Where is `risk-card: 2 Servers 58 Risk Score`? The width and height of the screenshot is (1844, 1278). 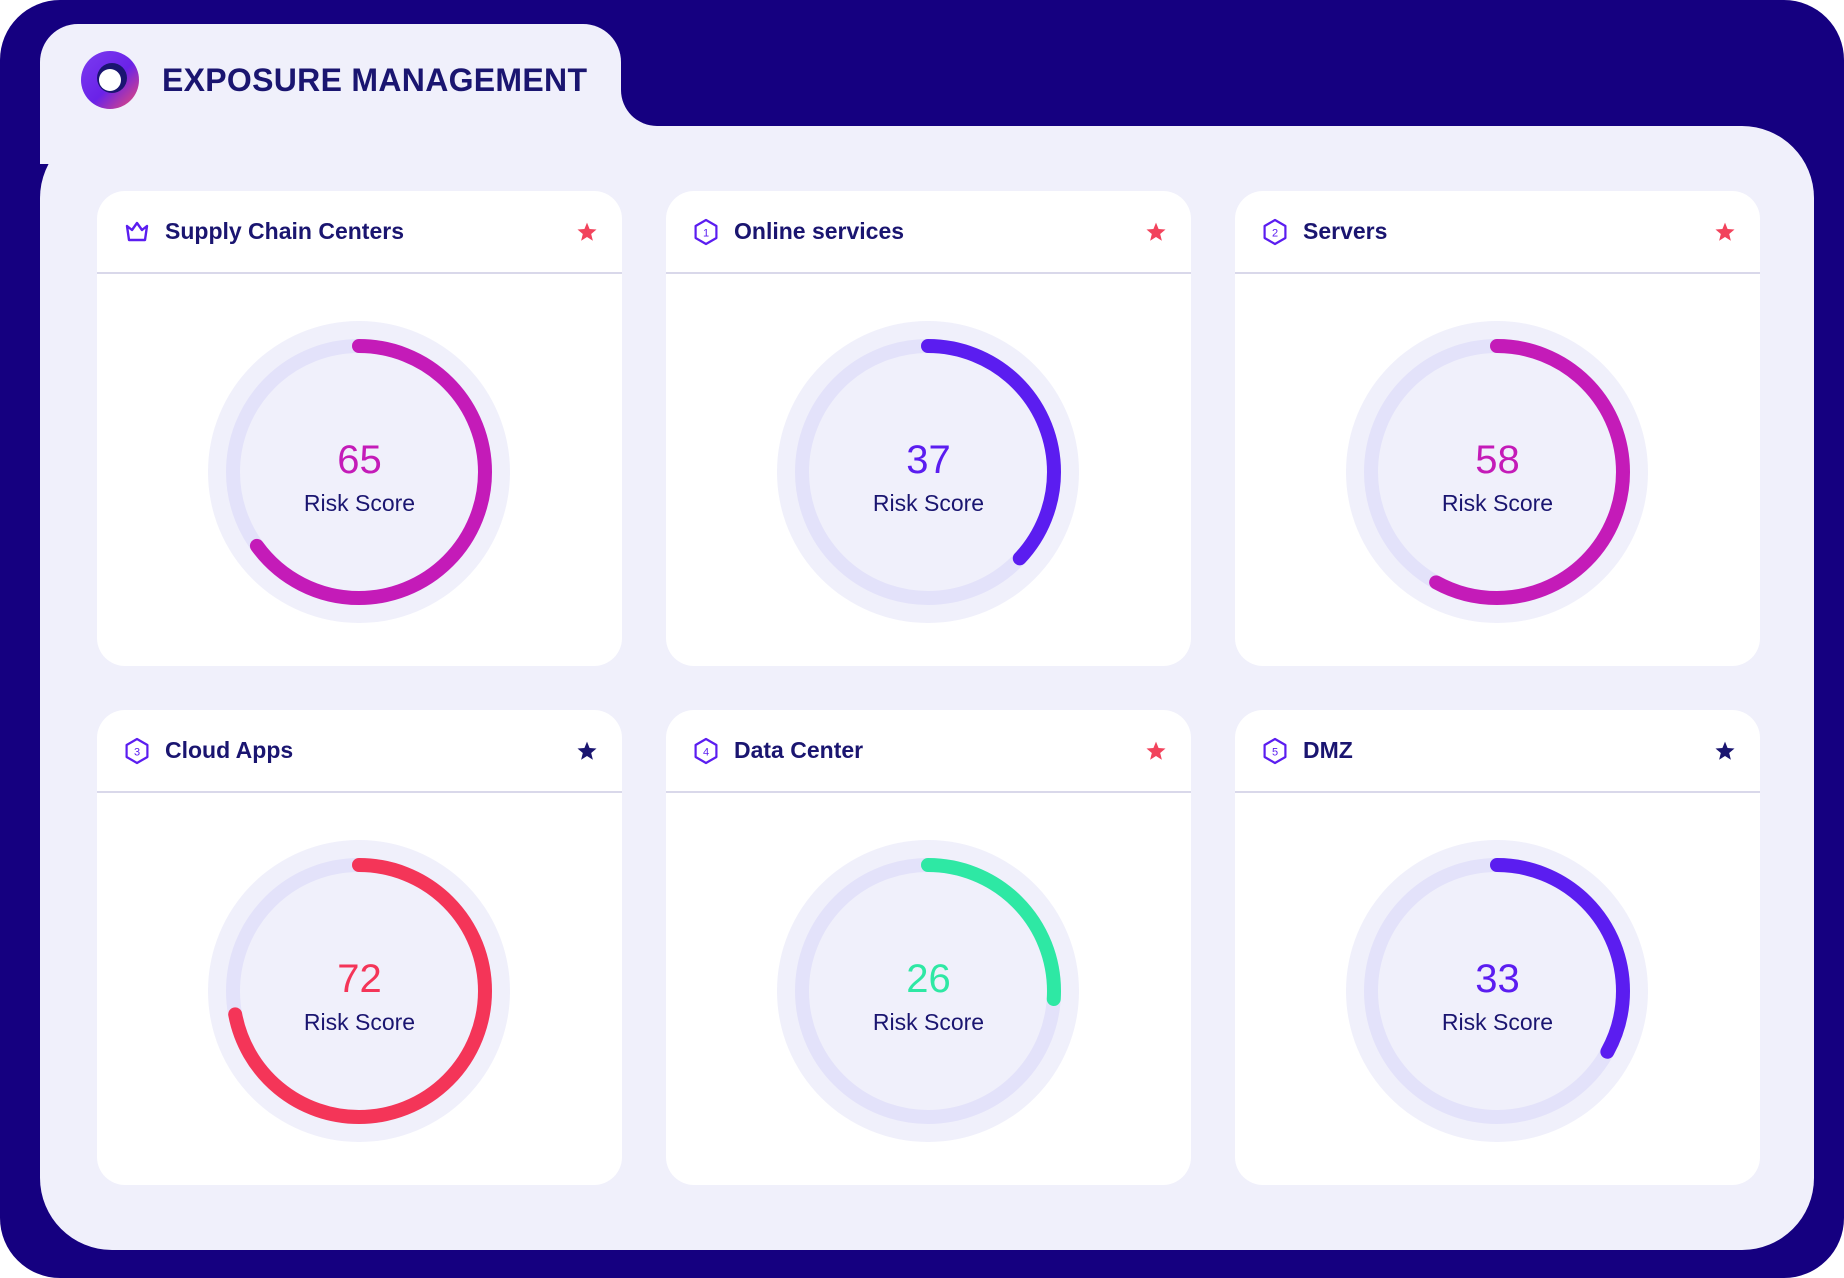 risk-card: 2 Servers 58 Risk Score is located at coordinates (1497, 428).